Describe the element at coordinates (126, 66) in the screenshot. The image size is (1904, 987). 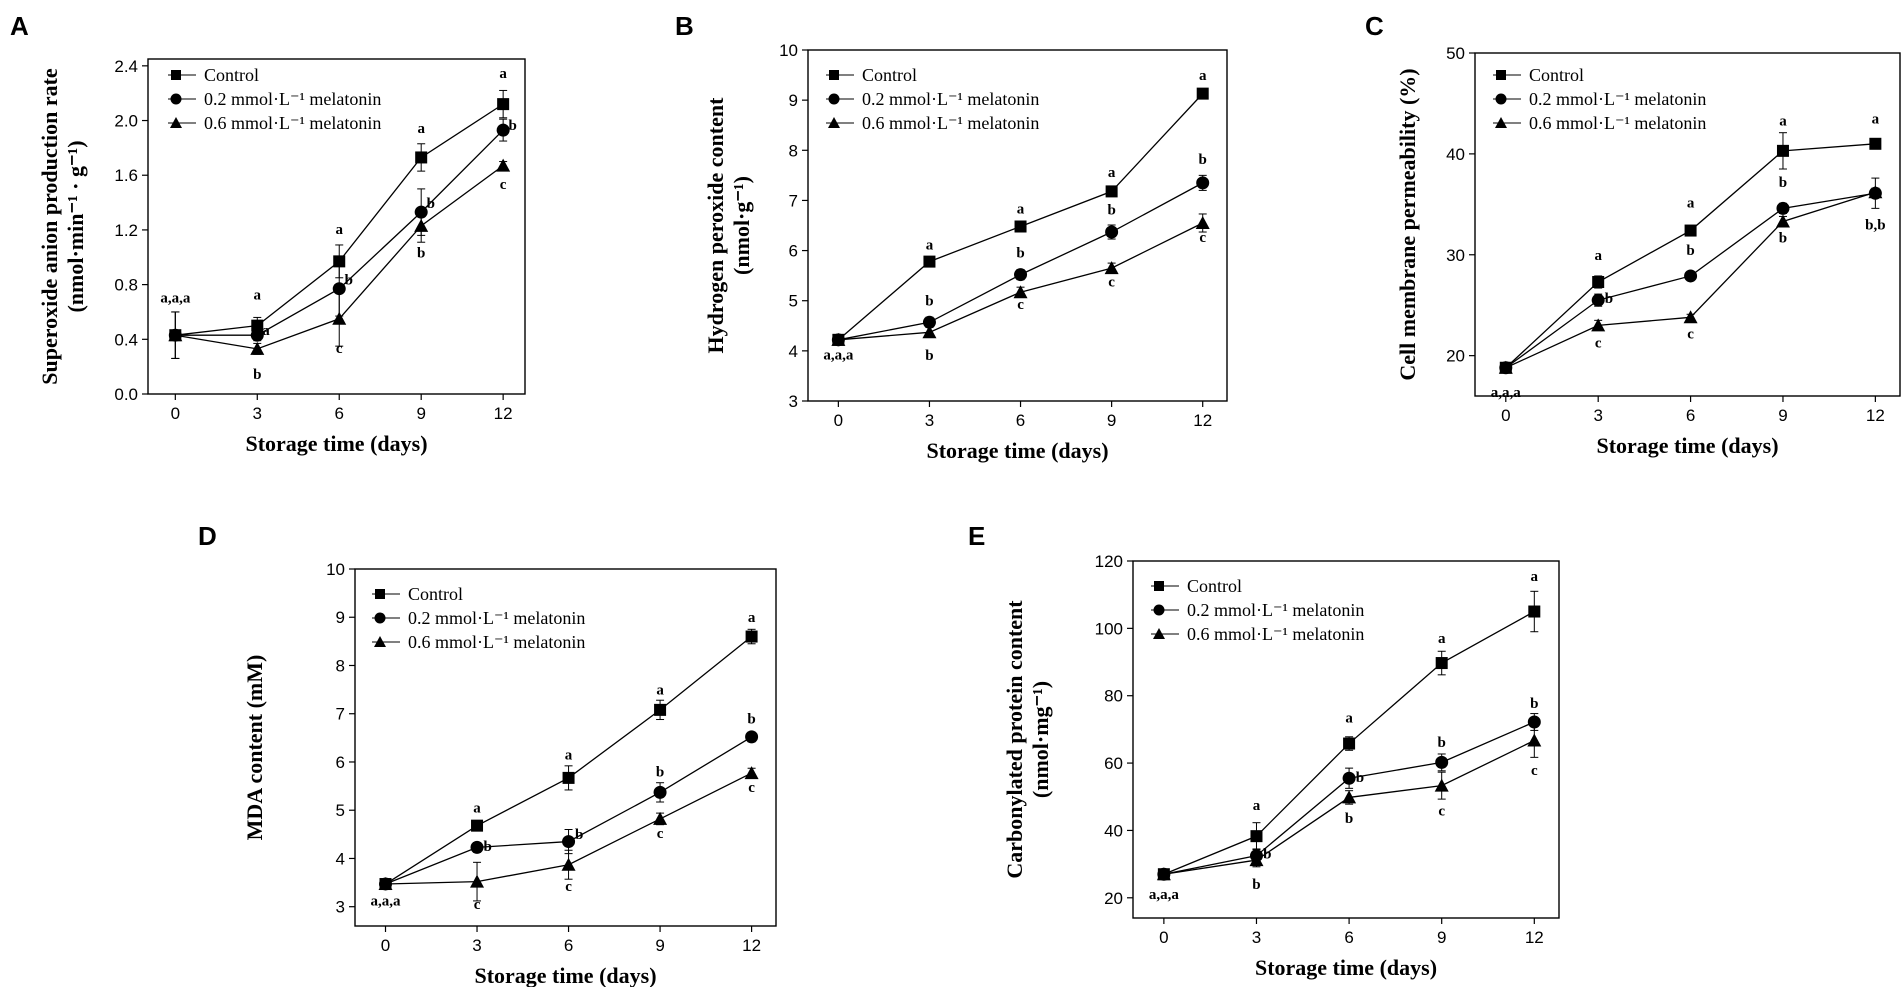
I see `y-tick-label: 2.4` at that location.